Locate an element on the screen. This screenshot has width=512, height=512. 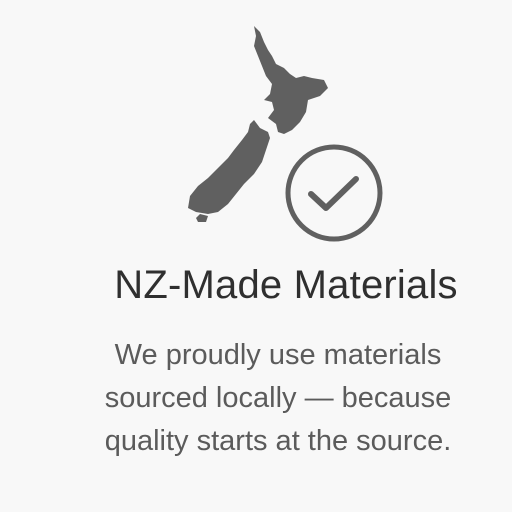
new-zealand-map-icon is located at coordinates (258, 124).